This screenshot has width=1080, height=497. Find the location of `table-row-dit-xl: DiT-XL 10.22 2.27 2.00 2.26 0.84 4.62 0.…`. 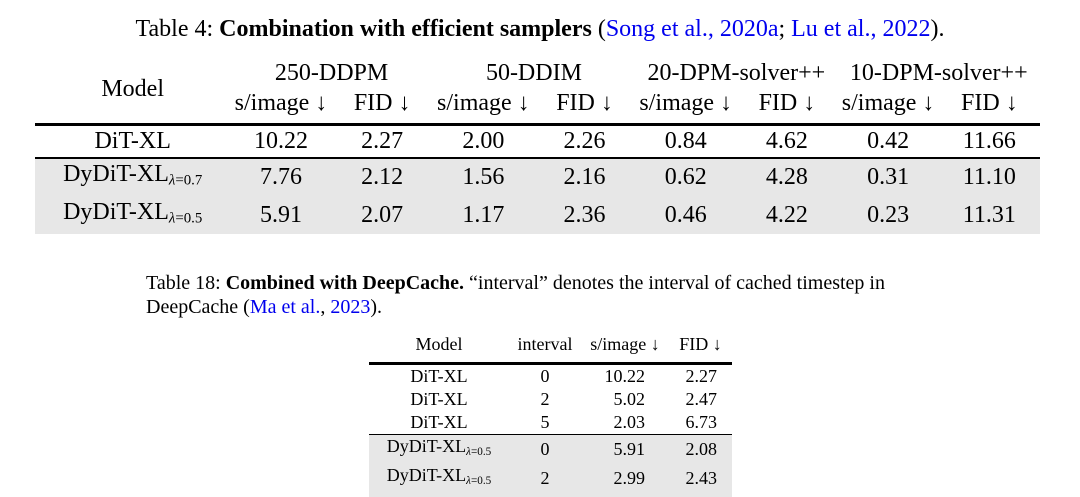

table-row-dit-xl: DiT-XL 10.22 2.27 2.00 2.26 0.84 4.62 0.… is located at coordinates (537, 141).